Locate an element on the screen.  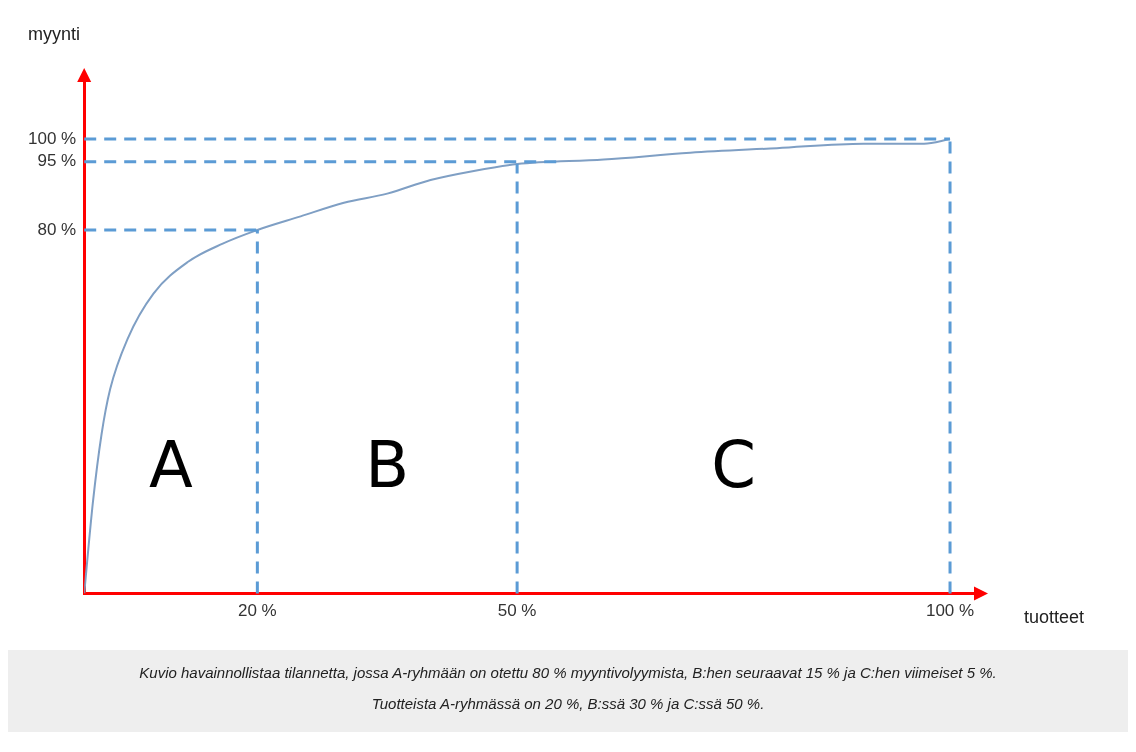
annotation: A is located at coordinates (170, 464).